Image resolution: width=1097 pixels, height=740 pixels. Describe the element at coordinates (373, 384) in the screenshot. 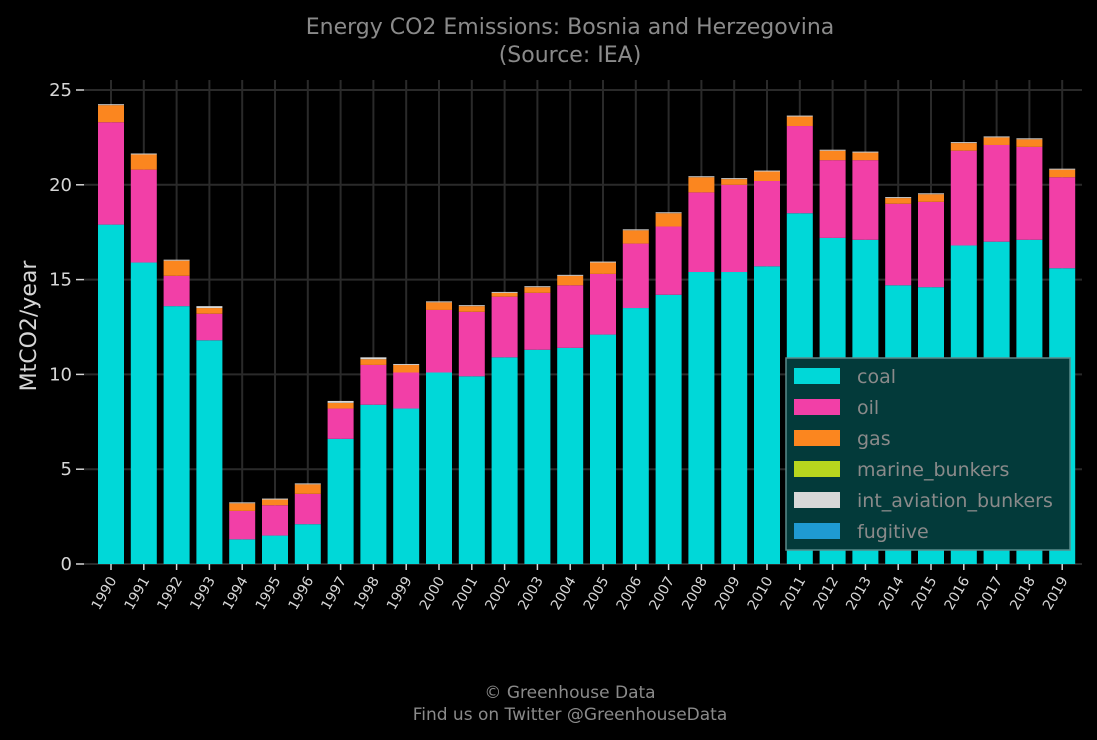

I see `bar-oil-1998` at that location.